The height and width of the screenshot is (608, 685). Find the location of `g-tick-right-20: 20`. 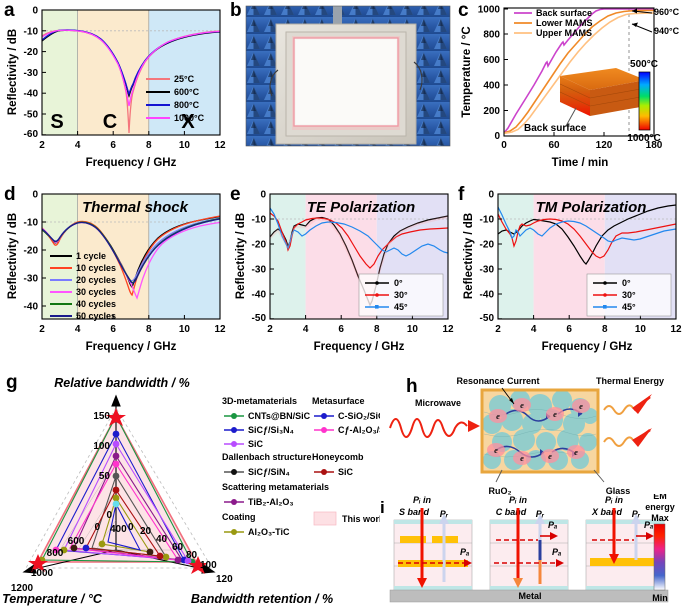

g-tick-right-20: 20 is located at coordinates (146, 531).